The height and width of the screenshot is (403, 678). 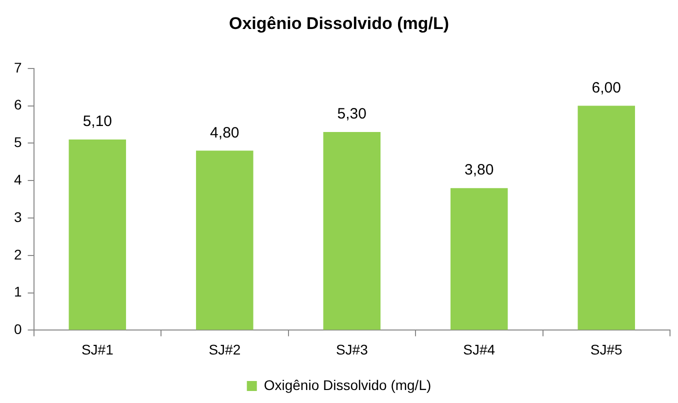 I want to click on data-label: 4,80, so click(x=225, y=133).